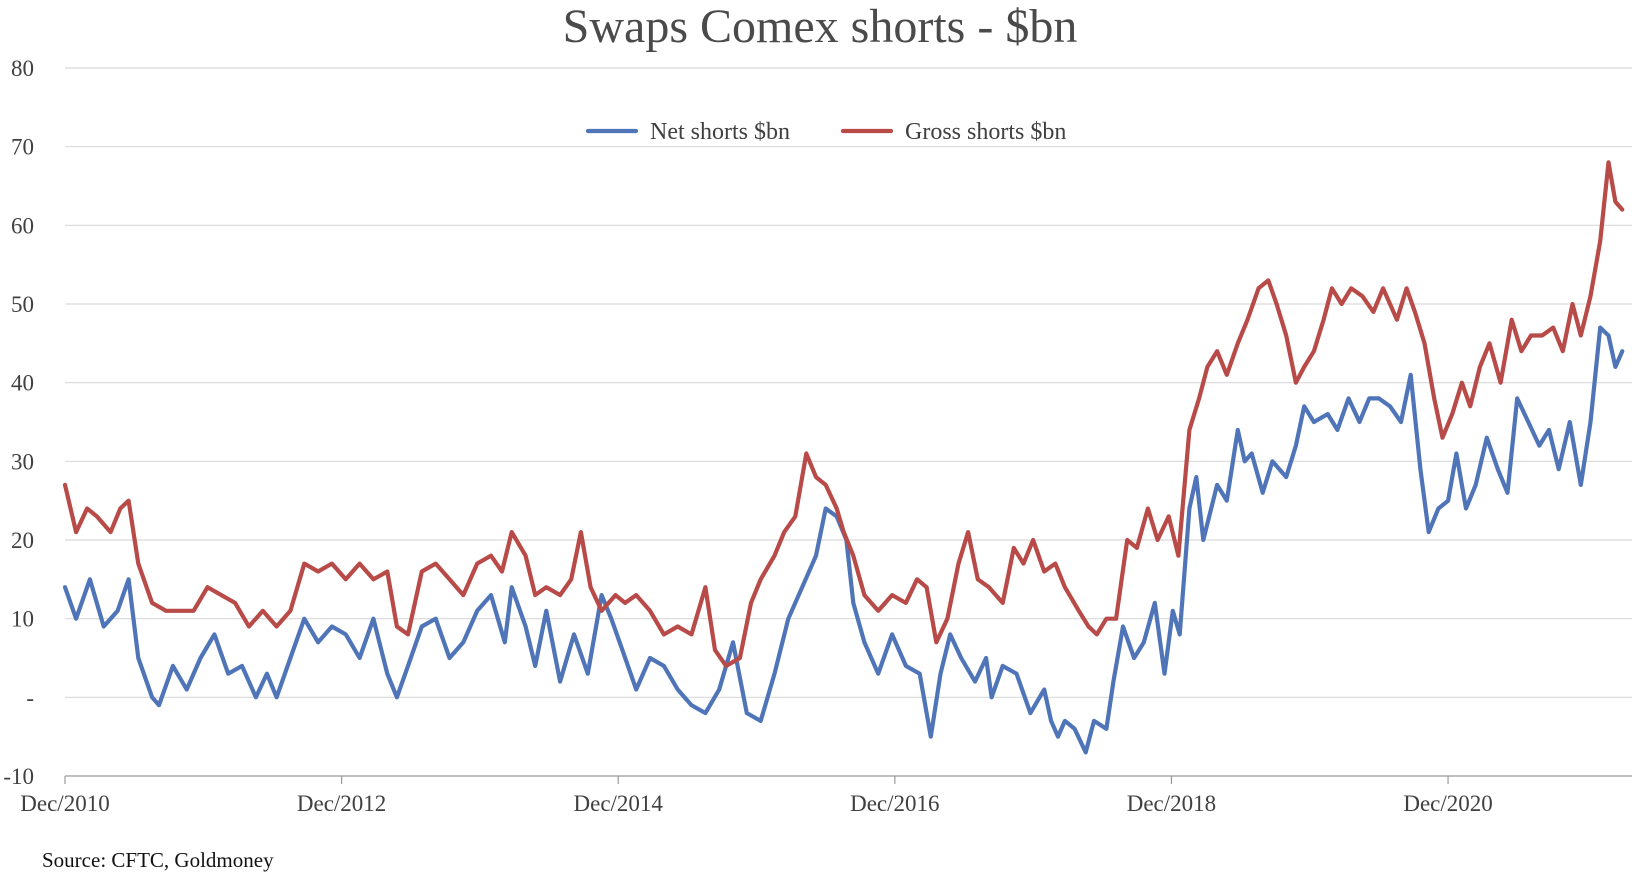 The image size is (1640, 886). Describe the element at coordinates (22, 68) in the screenshot. I see `y-tick-label: 80` at that location.